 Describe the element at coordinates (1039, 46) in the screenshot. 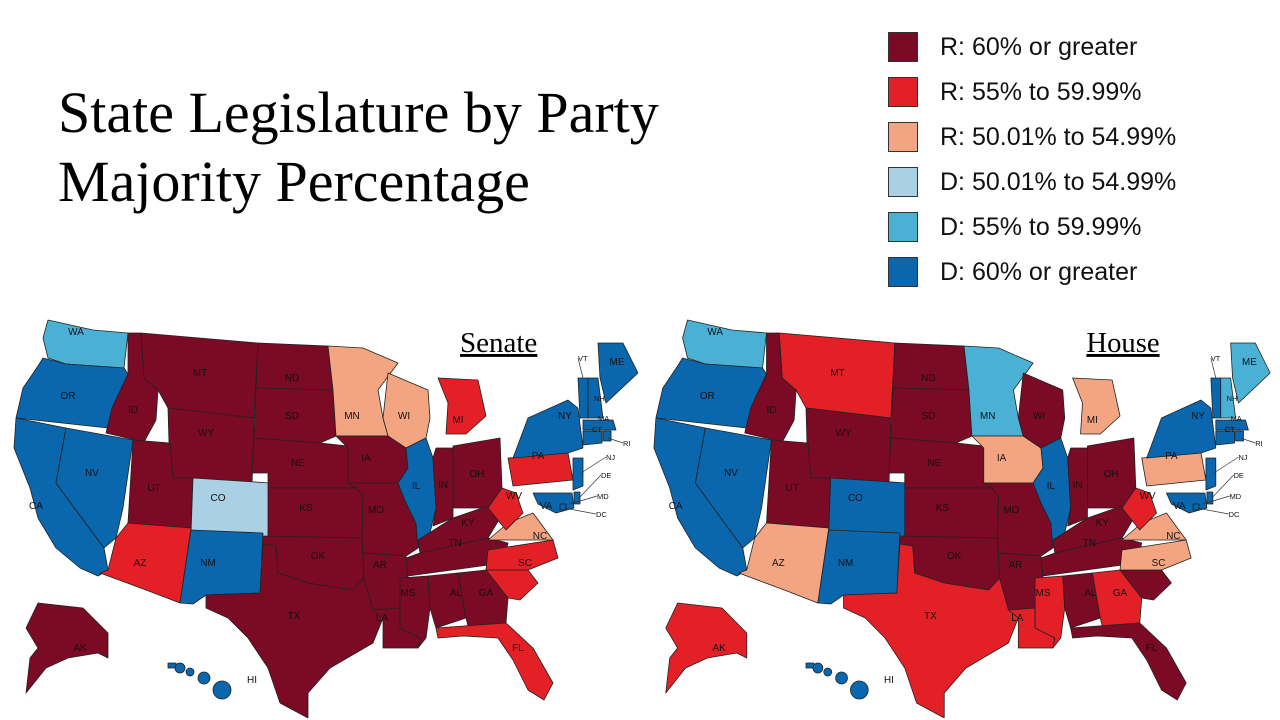

I see `legend-label: R: 60% or greater` at that location.